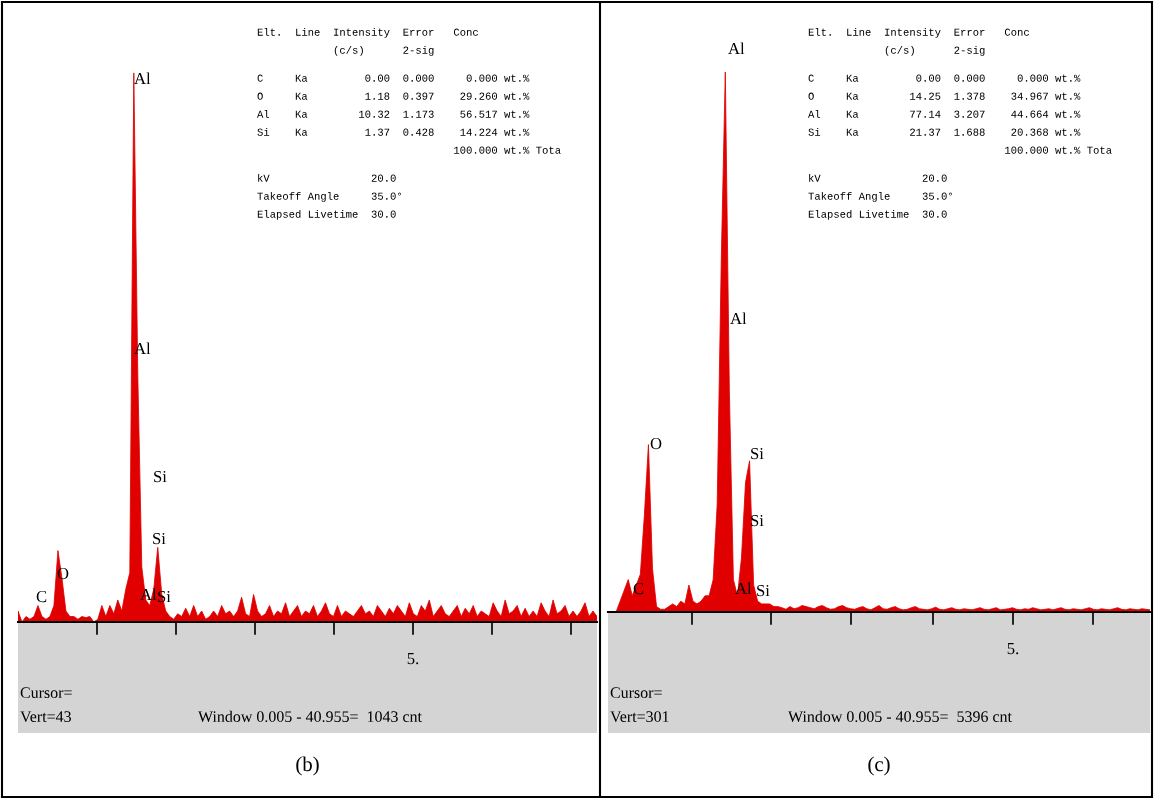 The width and height of the screenshot is (1154, 799). Describe the element at coordinates (656, 443) in the screenshot. I see `annotation: O` at that location.